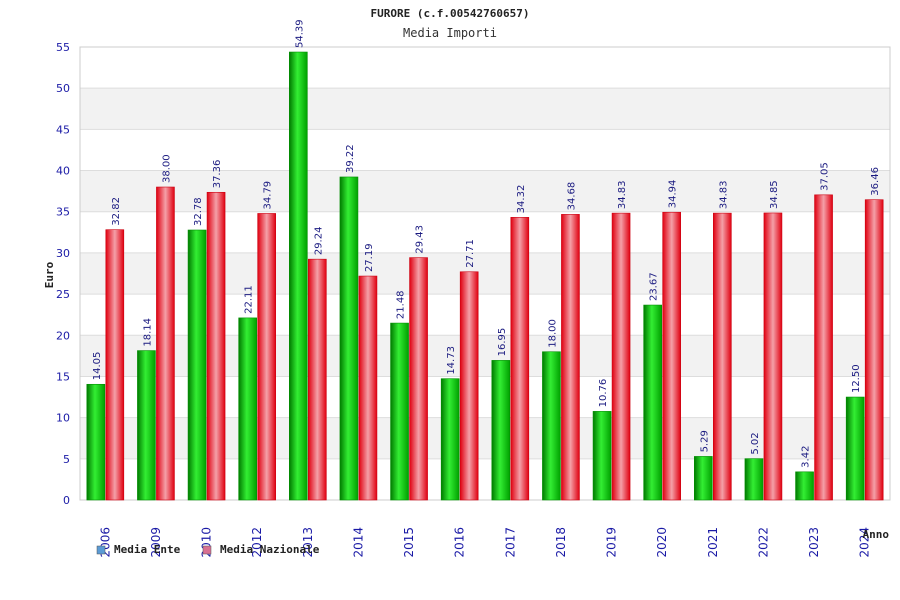 The height and width of the screenshot is (600, 900). Describe the element at coordinates (875, 181) in the screenshot. I see `data-label: 36.46` at that location.